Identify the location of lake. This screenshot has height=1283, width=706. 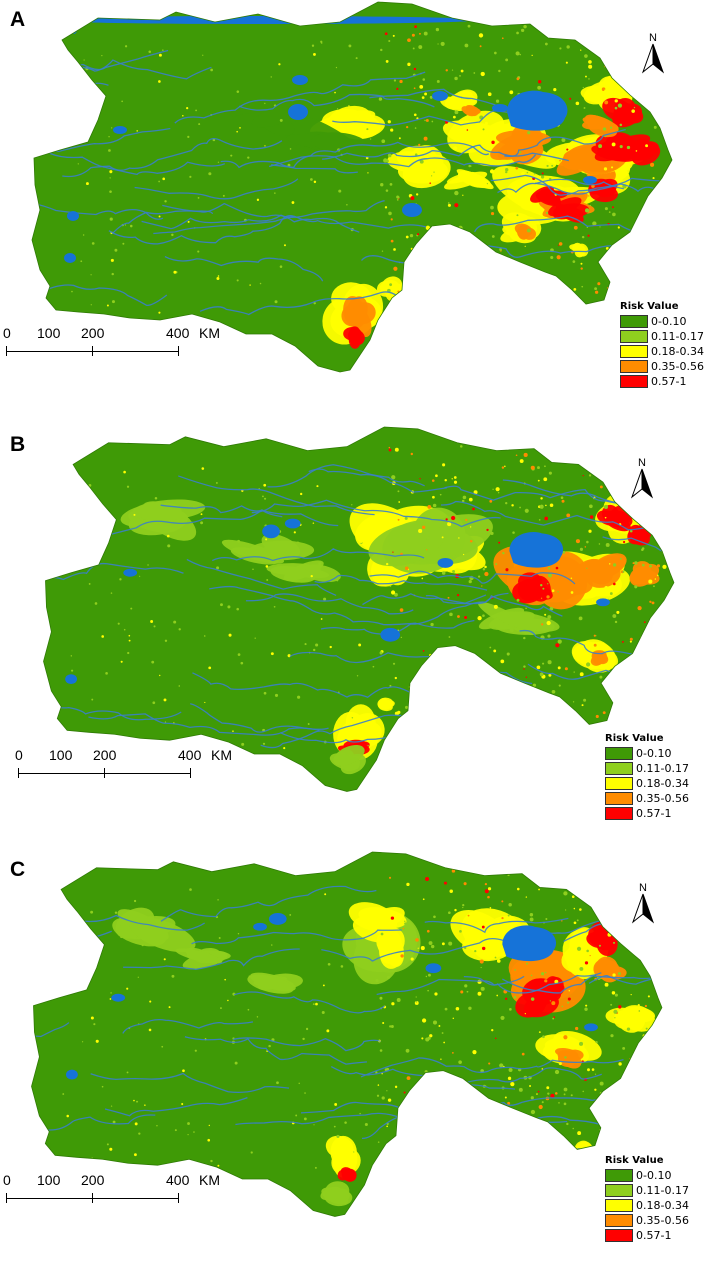
(536, 549).